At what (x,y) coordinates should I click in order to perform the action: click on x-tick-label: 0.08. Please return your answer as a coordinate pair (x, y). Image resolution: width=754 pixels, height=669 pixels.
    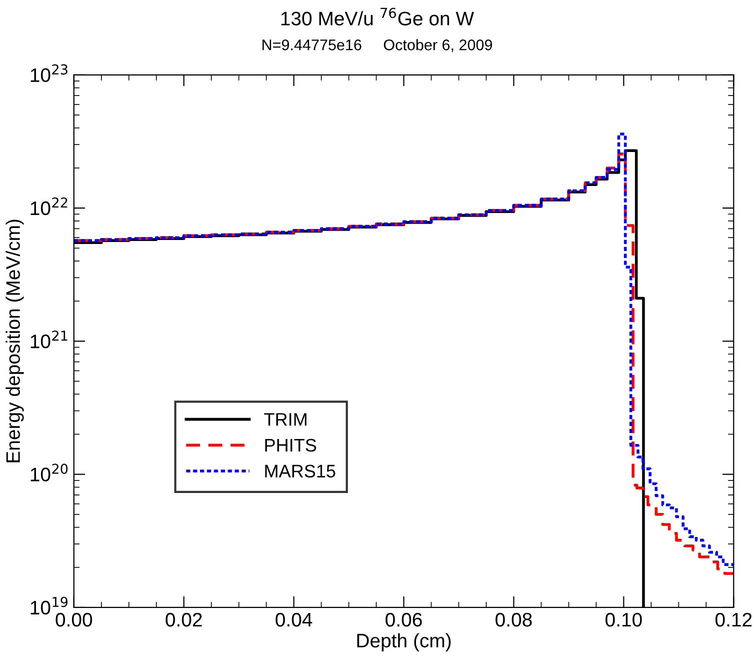
    Looking at the image, I should click on (514, 619).